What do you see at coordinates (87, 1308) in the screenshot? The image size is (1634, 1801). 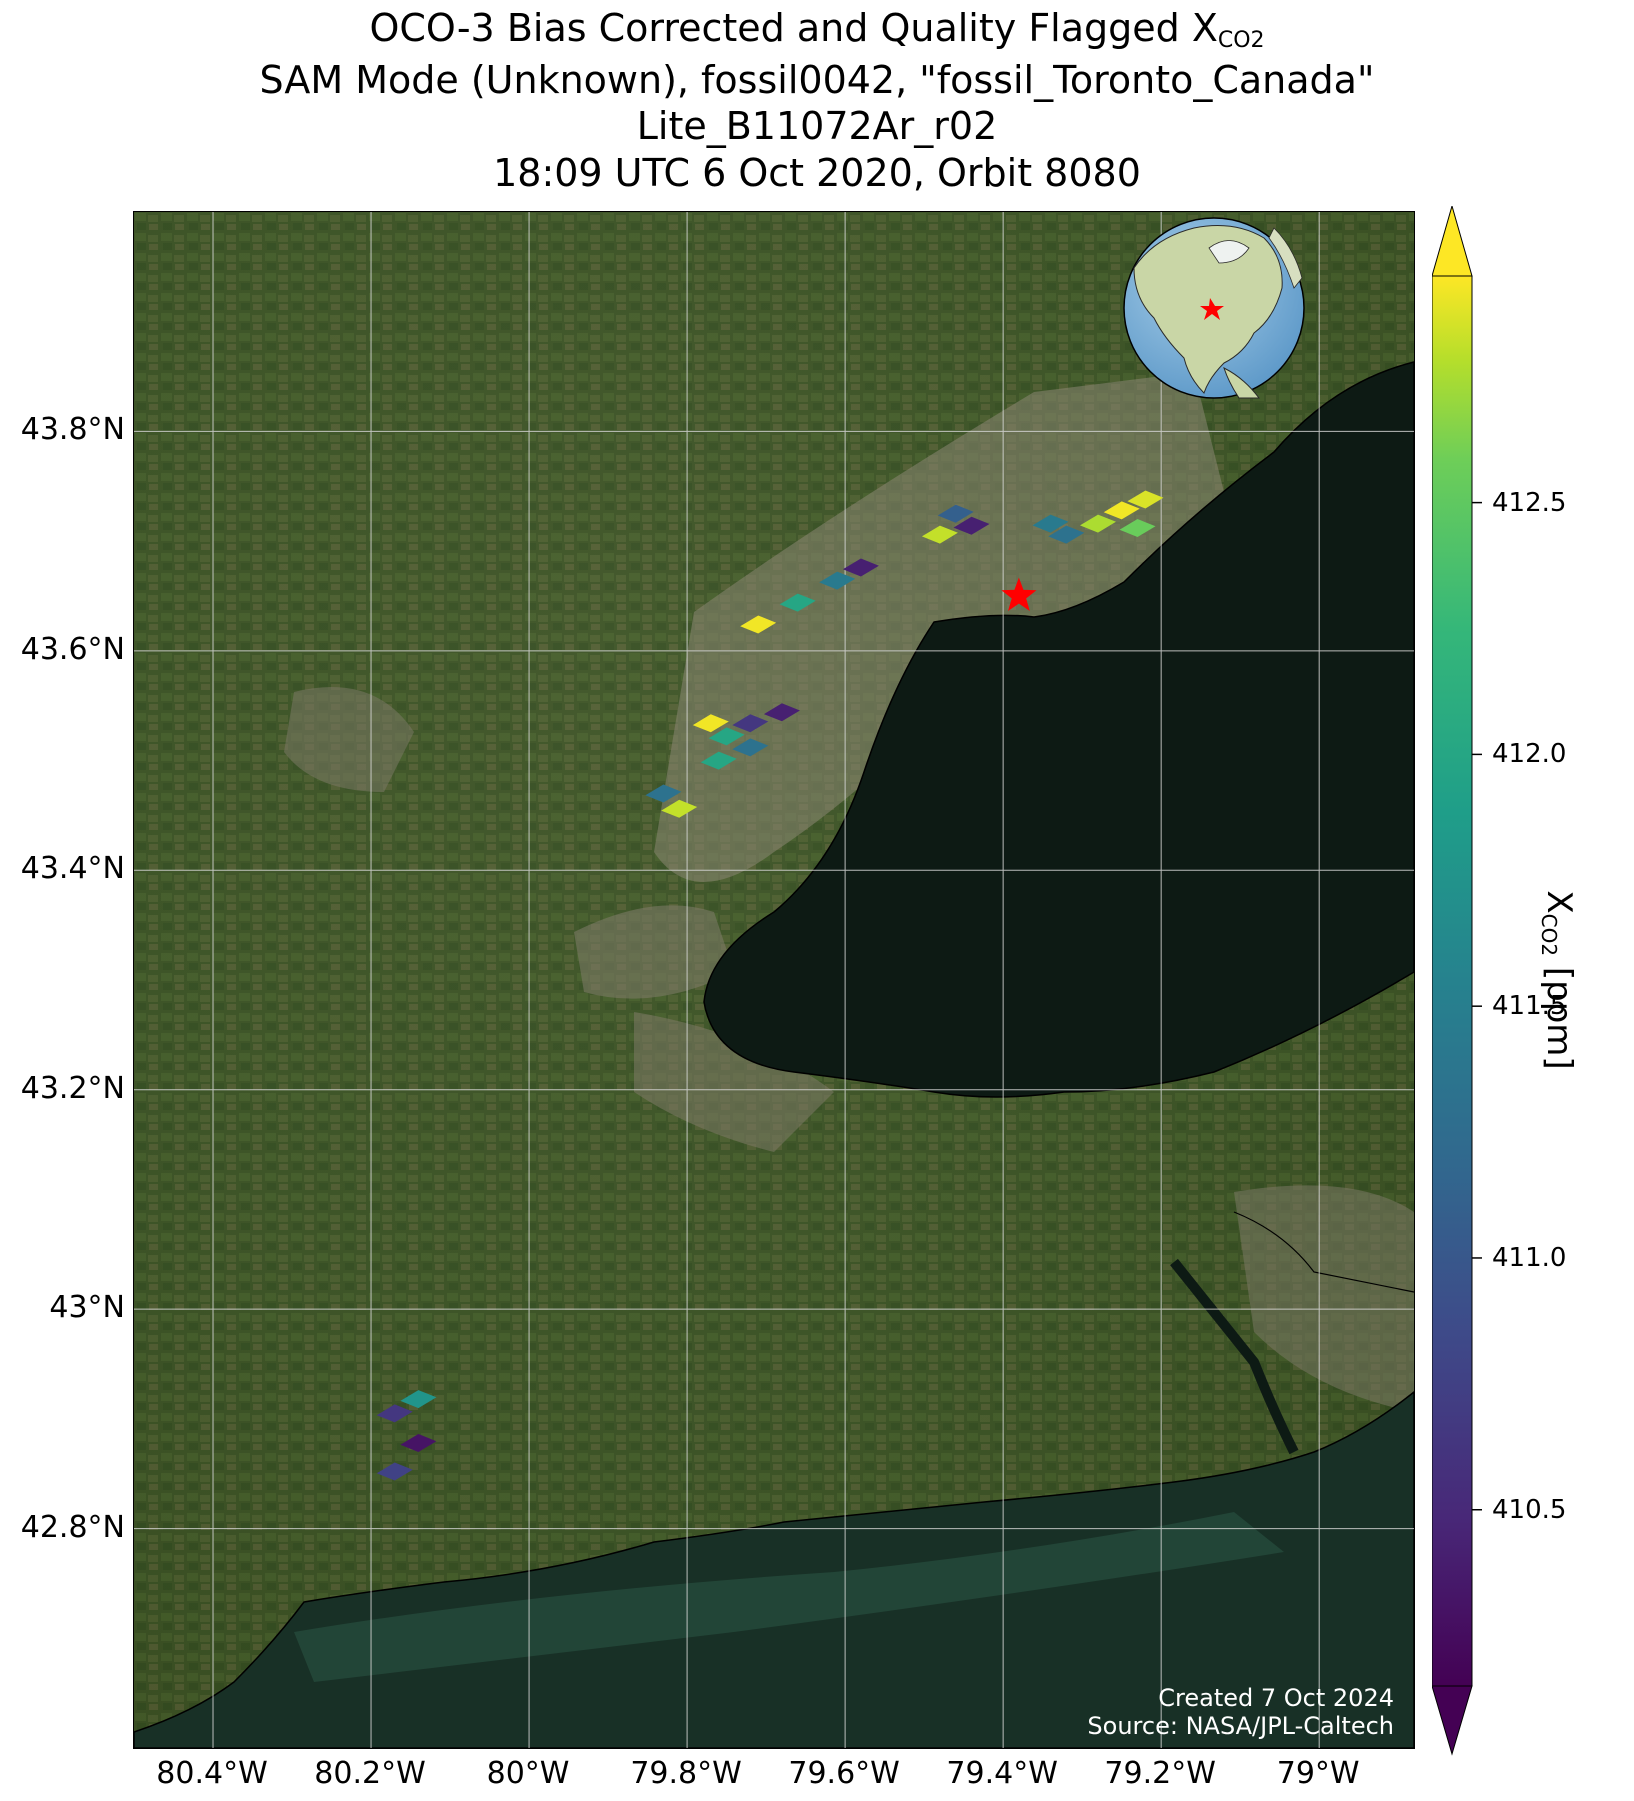 I see `lat-tick-label: 43°N` at bounding box center [87, 1308].